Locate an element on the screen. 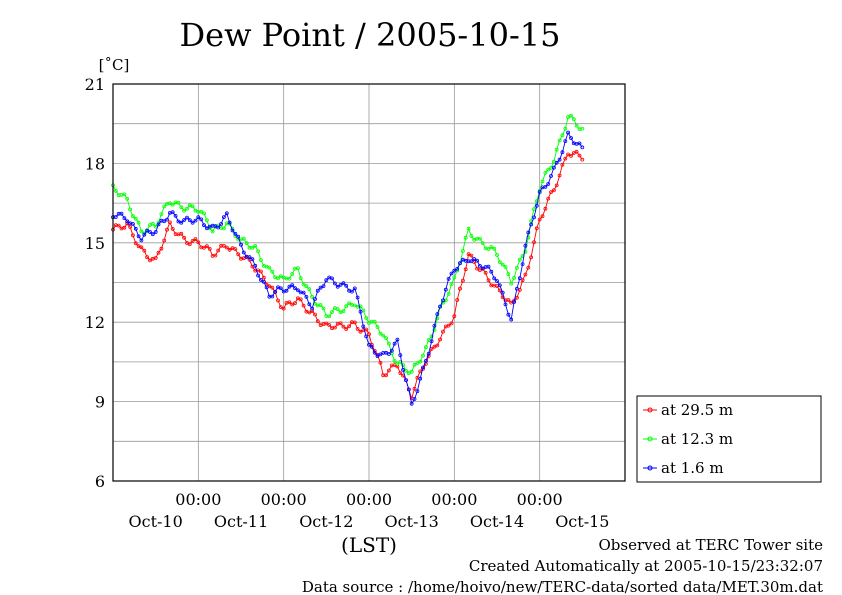 Image resolution: width=842 pixels, height=595 pixels. x-tick-date-label: Oct-15 is located at coordinates (582, 521).